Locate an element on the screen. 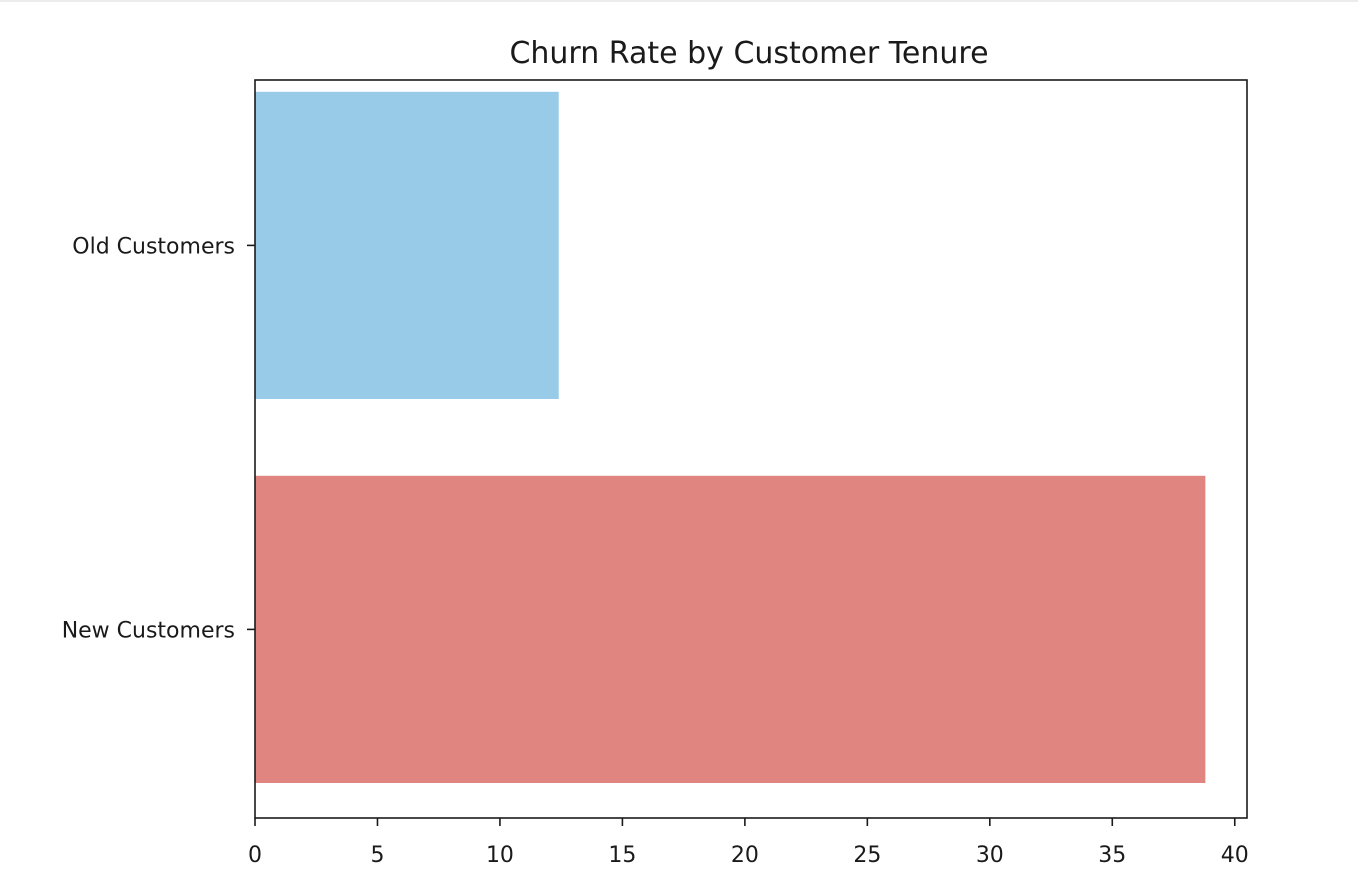 This screenshot has height=890, width=1358. x-tick-label-0: 0 is located at coordinates (255, 855).